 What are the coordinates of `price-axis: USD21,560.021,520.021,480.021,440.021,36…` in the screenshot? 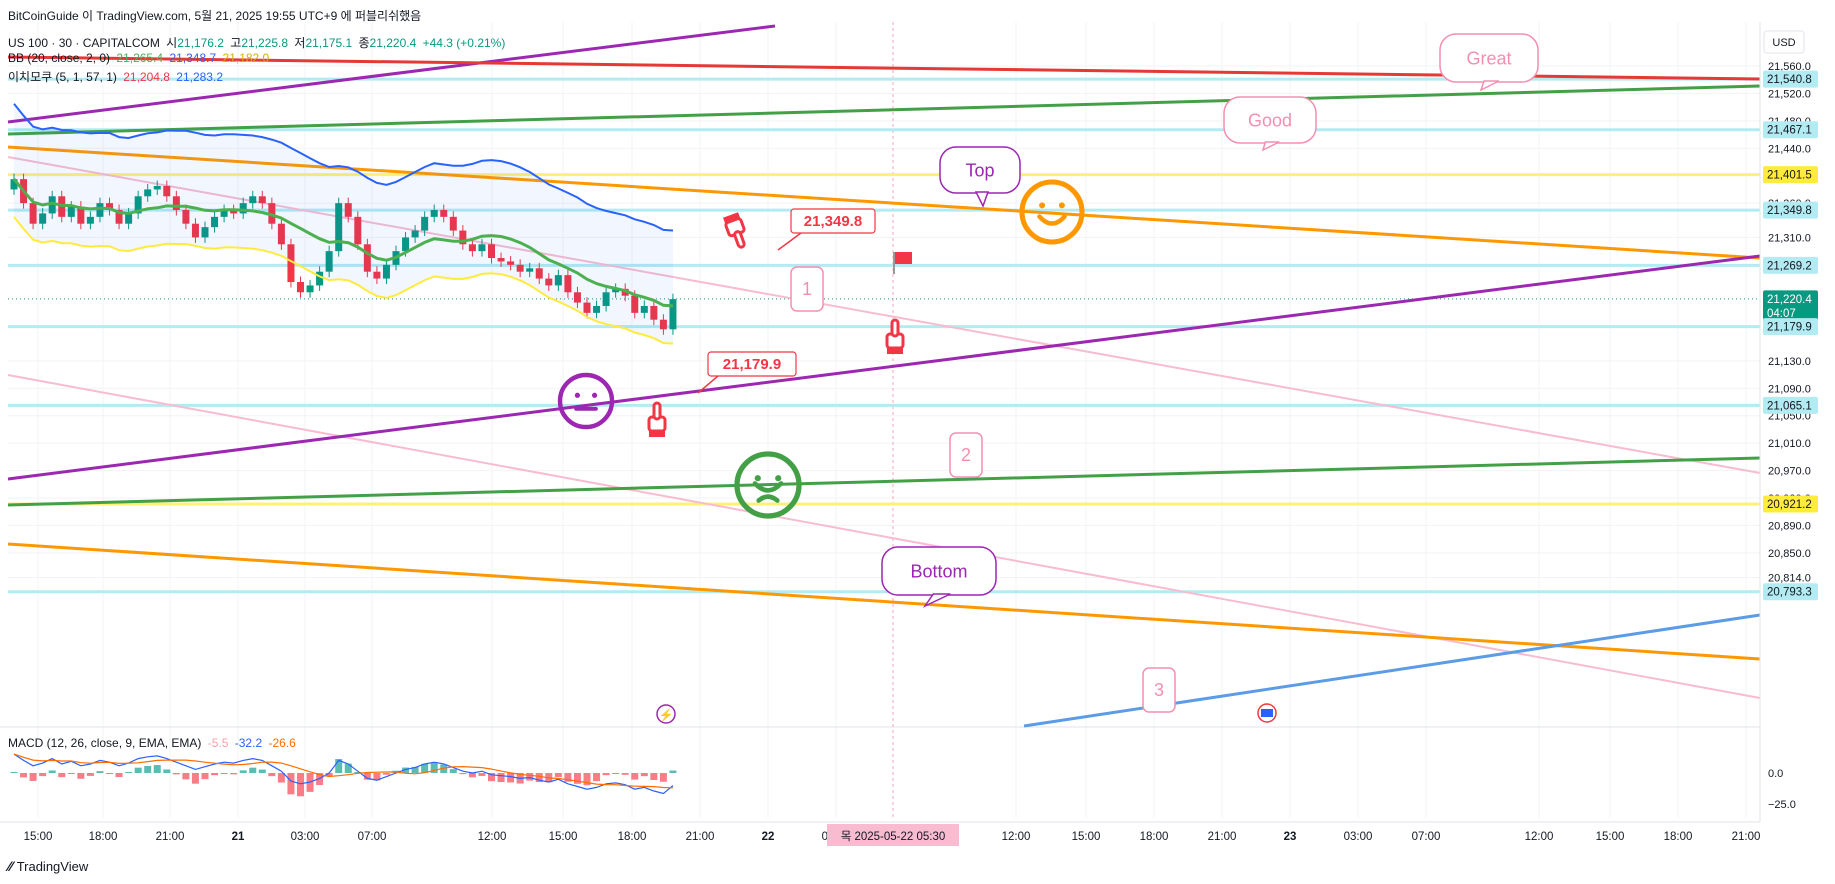 It's located at (1788, 422).